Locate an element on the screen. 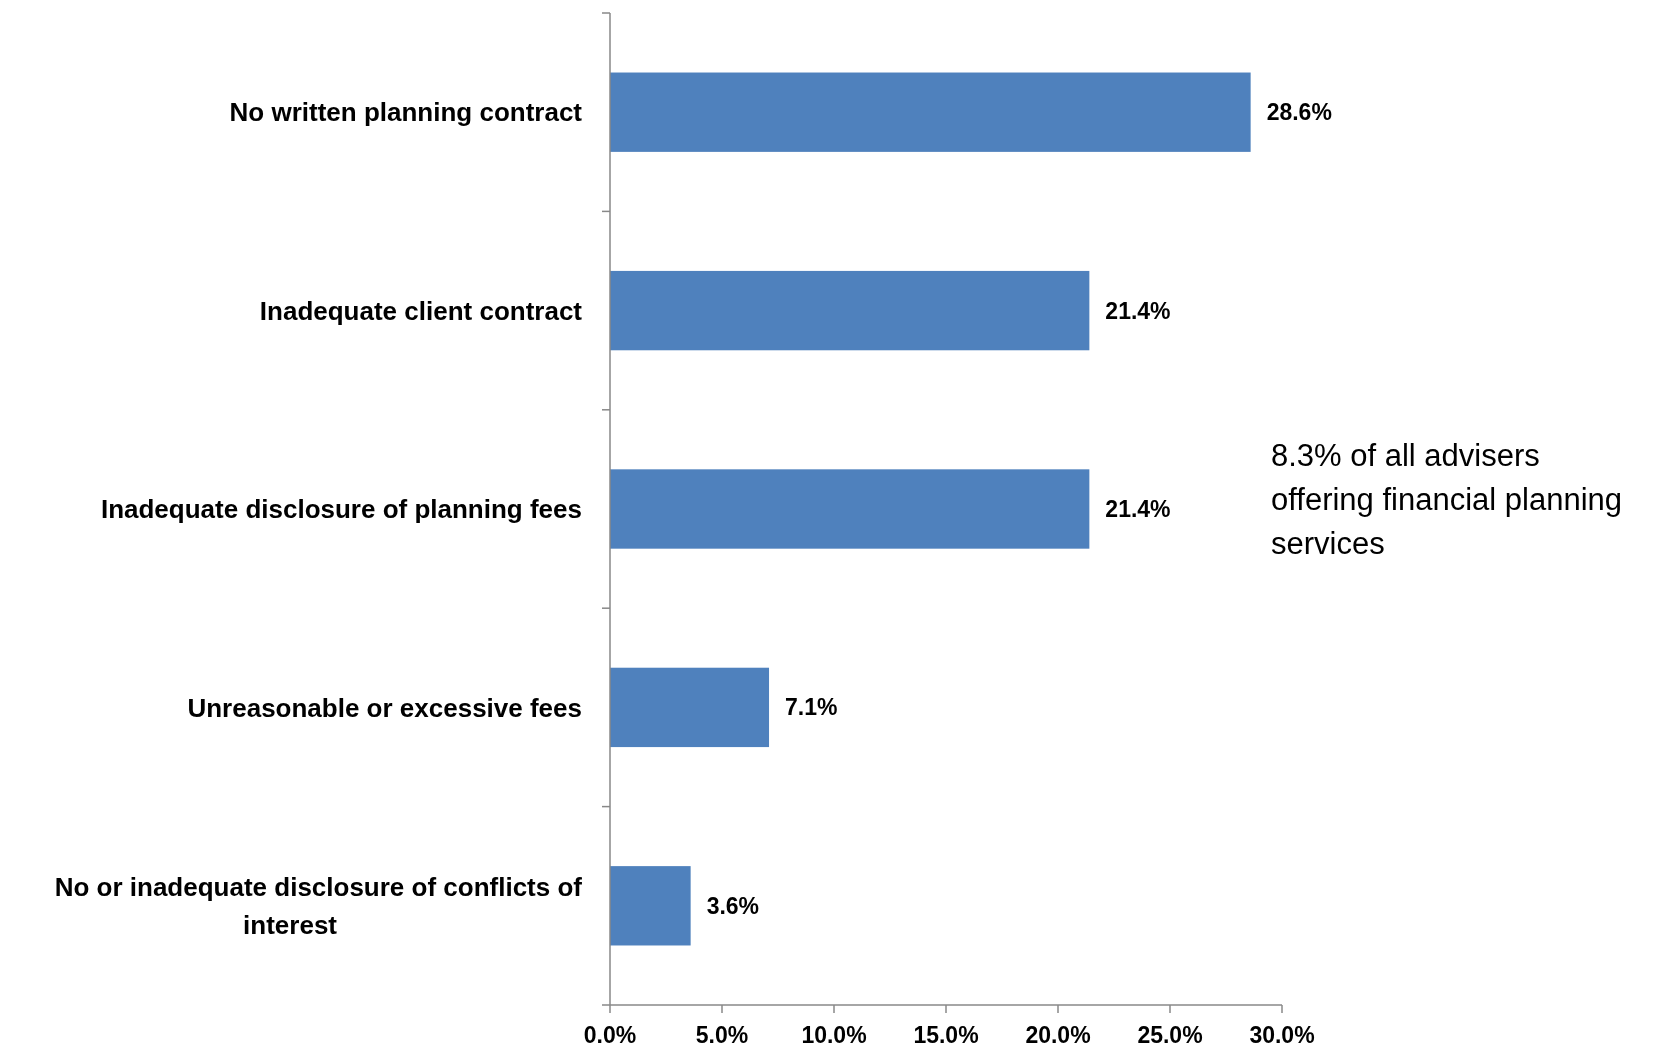 This screenshot has height=1048, width=1678. data-label: 28.6% is located at coordinates (1299, 112).